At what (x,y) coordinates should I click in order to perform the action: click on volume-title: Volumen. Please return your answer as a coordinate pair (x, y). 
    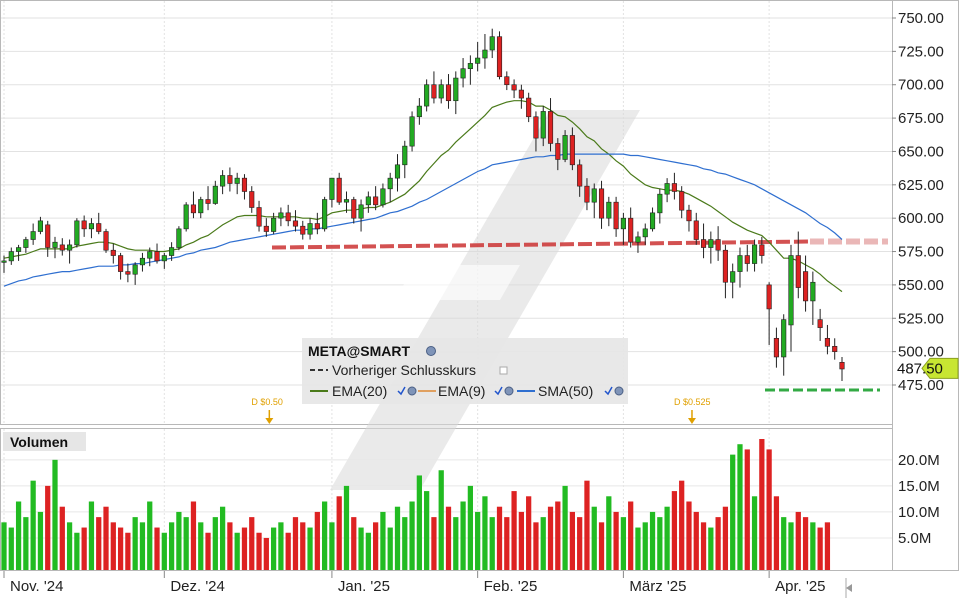
    Looking at the image, I should click on (39, 442).